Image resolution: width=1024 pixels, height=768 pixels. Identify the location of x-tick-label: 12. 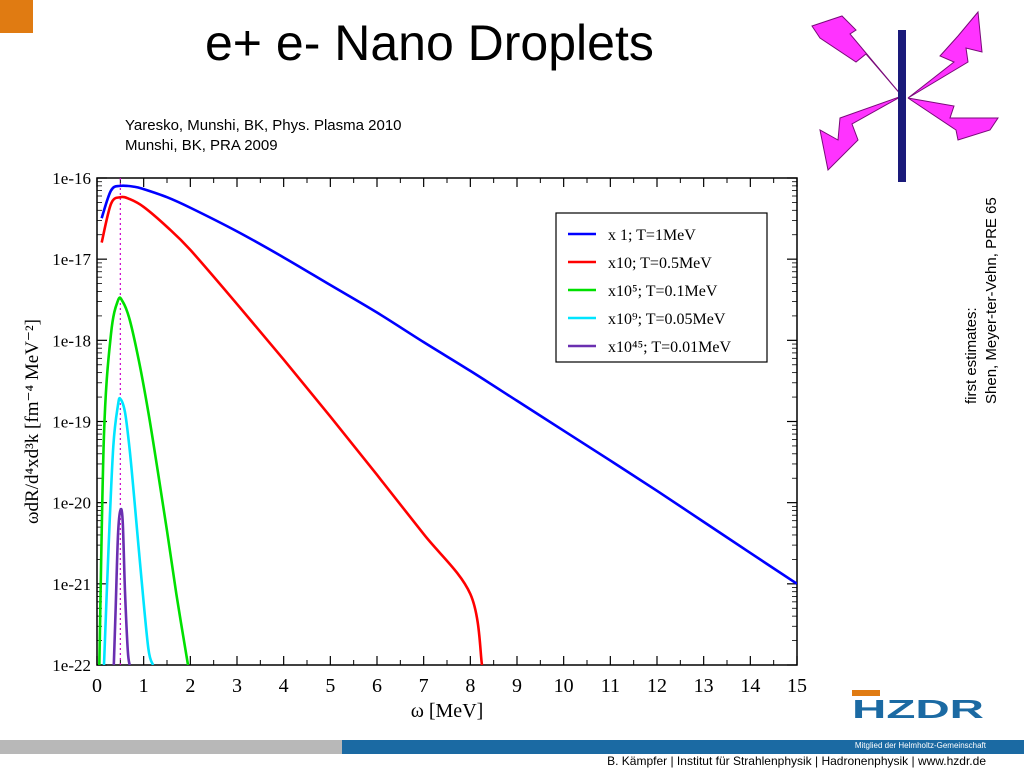
(657, 686).